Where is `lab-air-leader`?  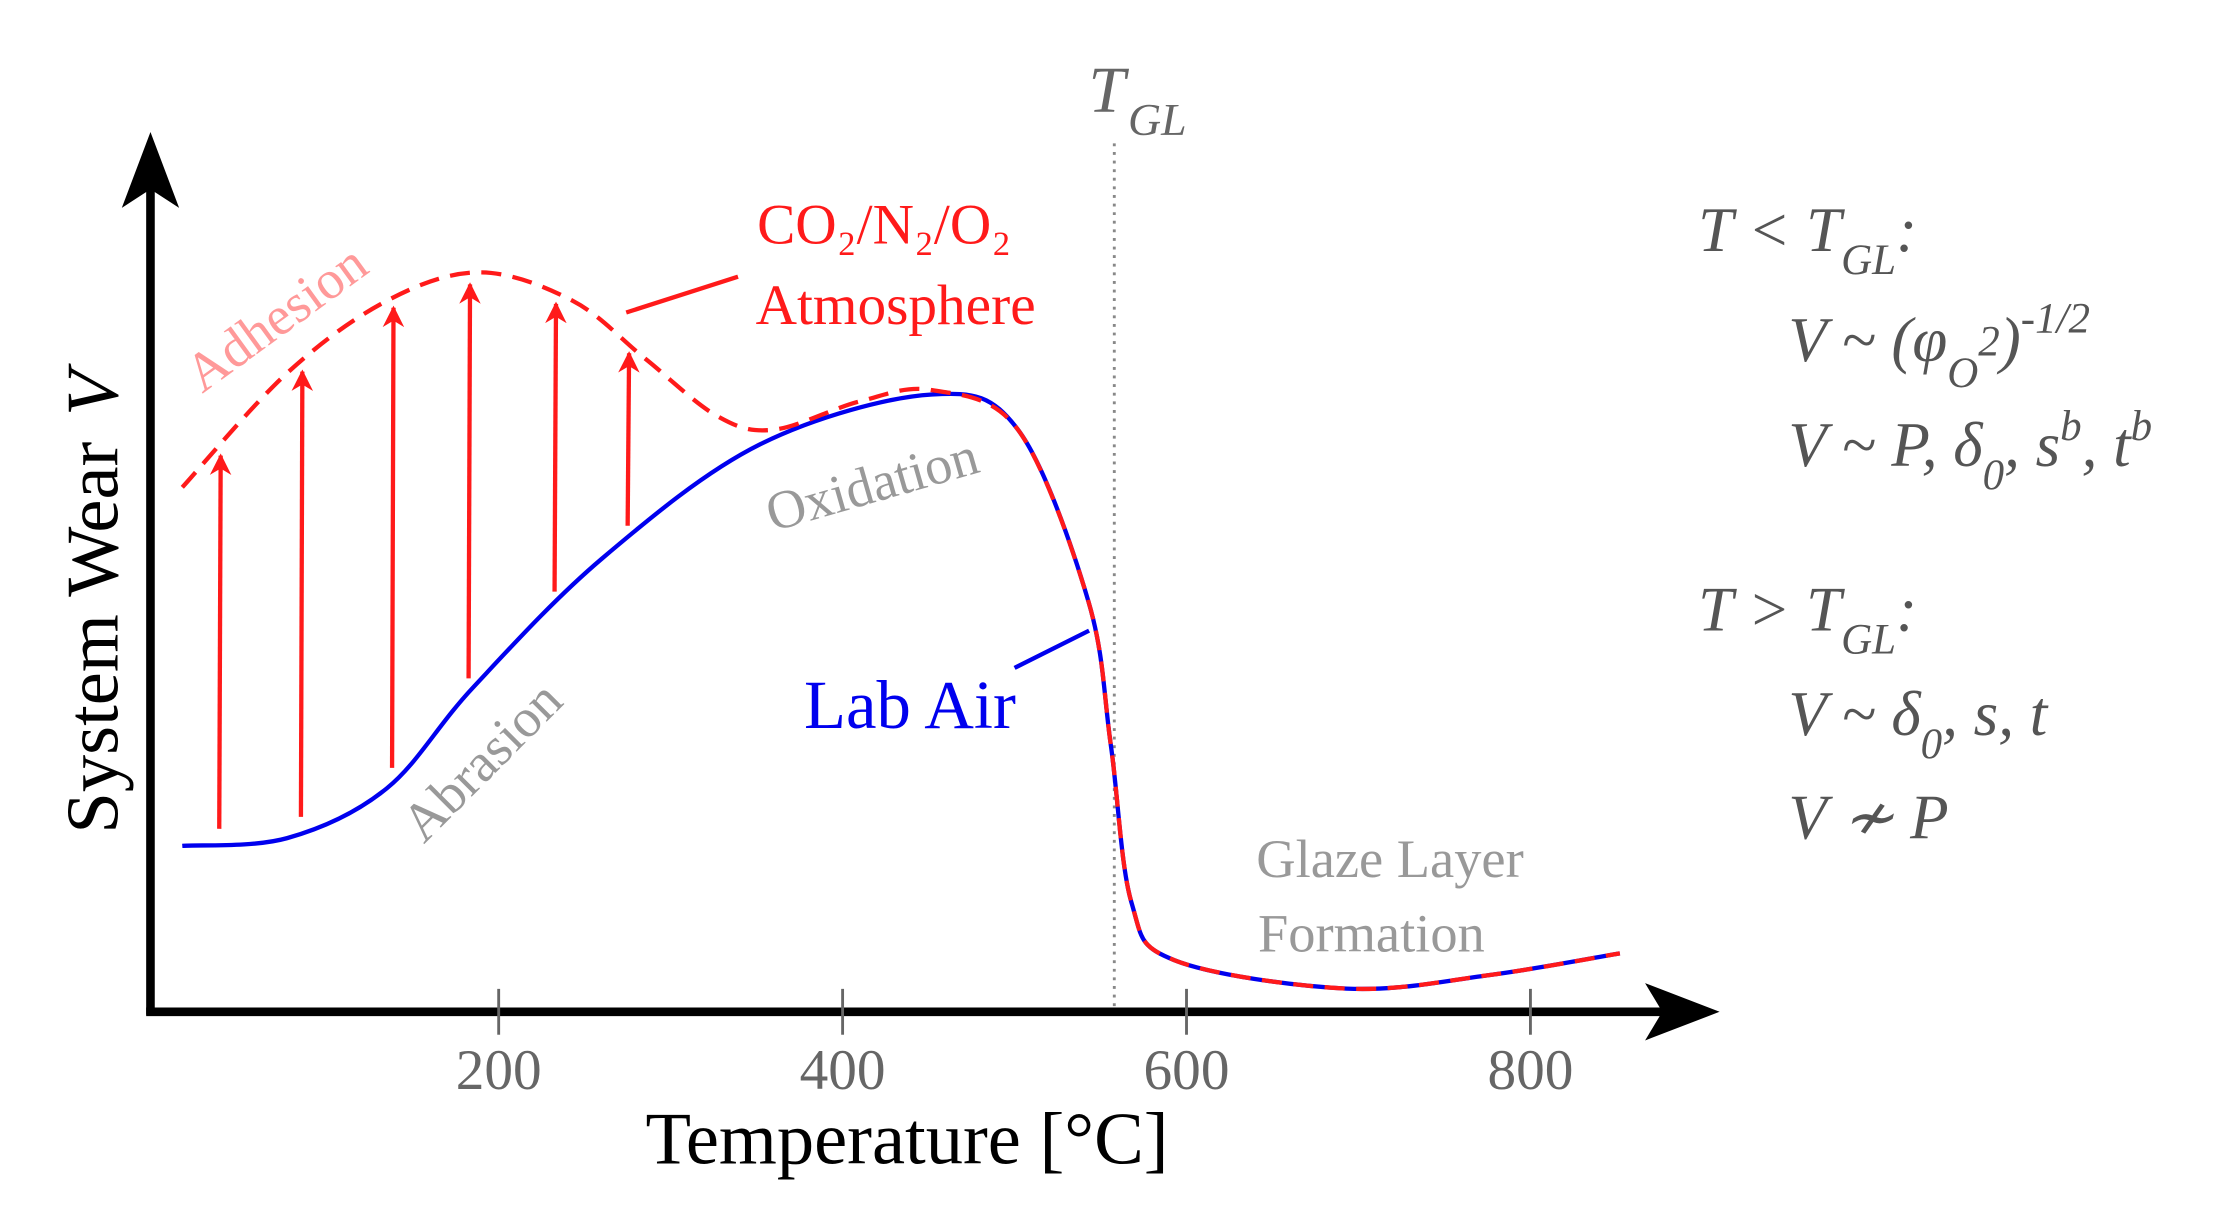
lab-air-leader is located at coordinates (1052, 649).